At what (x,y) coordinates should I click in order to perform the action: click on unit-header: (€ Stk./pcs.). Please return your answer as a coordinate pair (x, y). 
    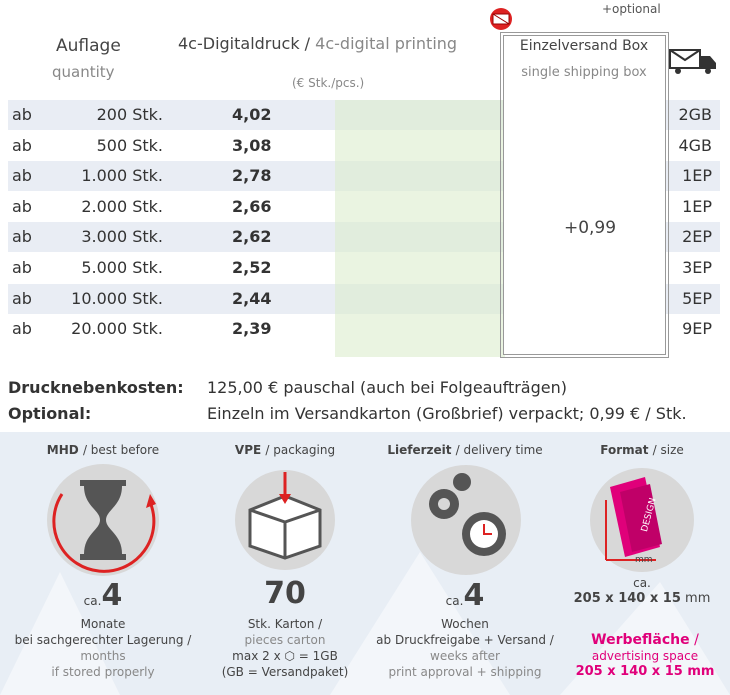
    Looking at the image, I should click on (328, 83).